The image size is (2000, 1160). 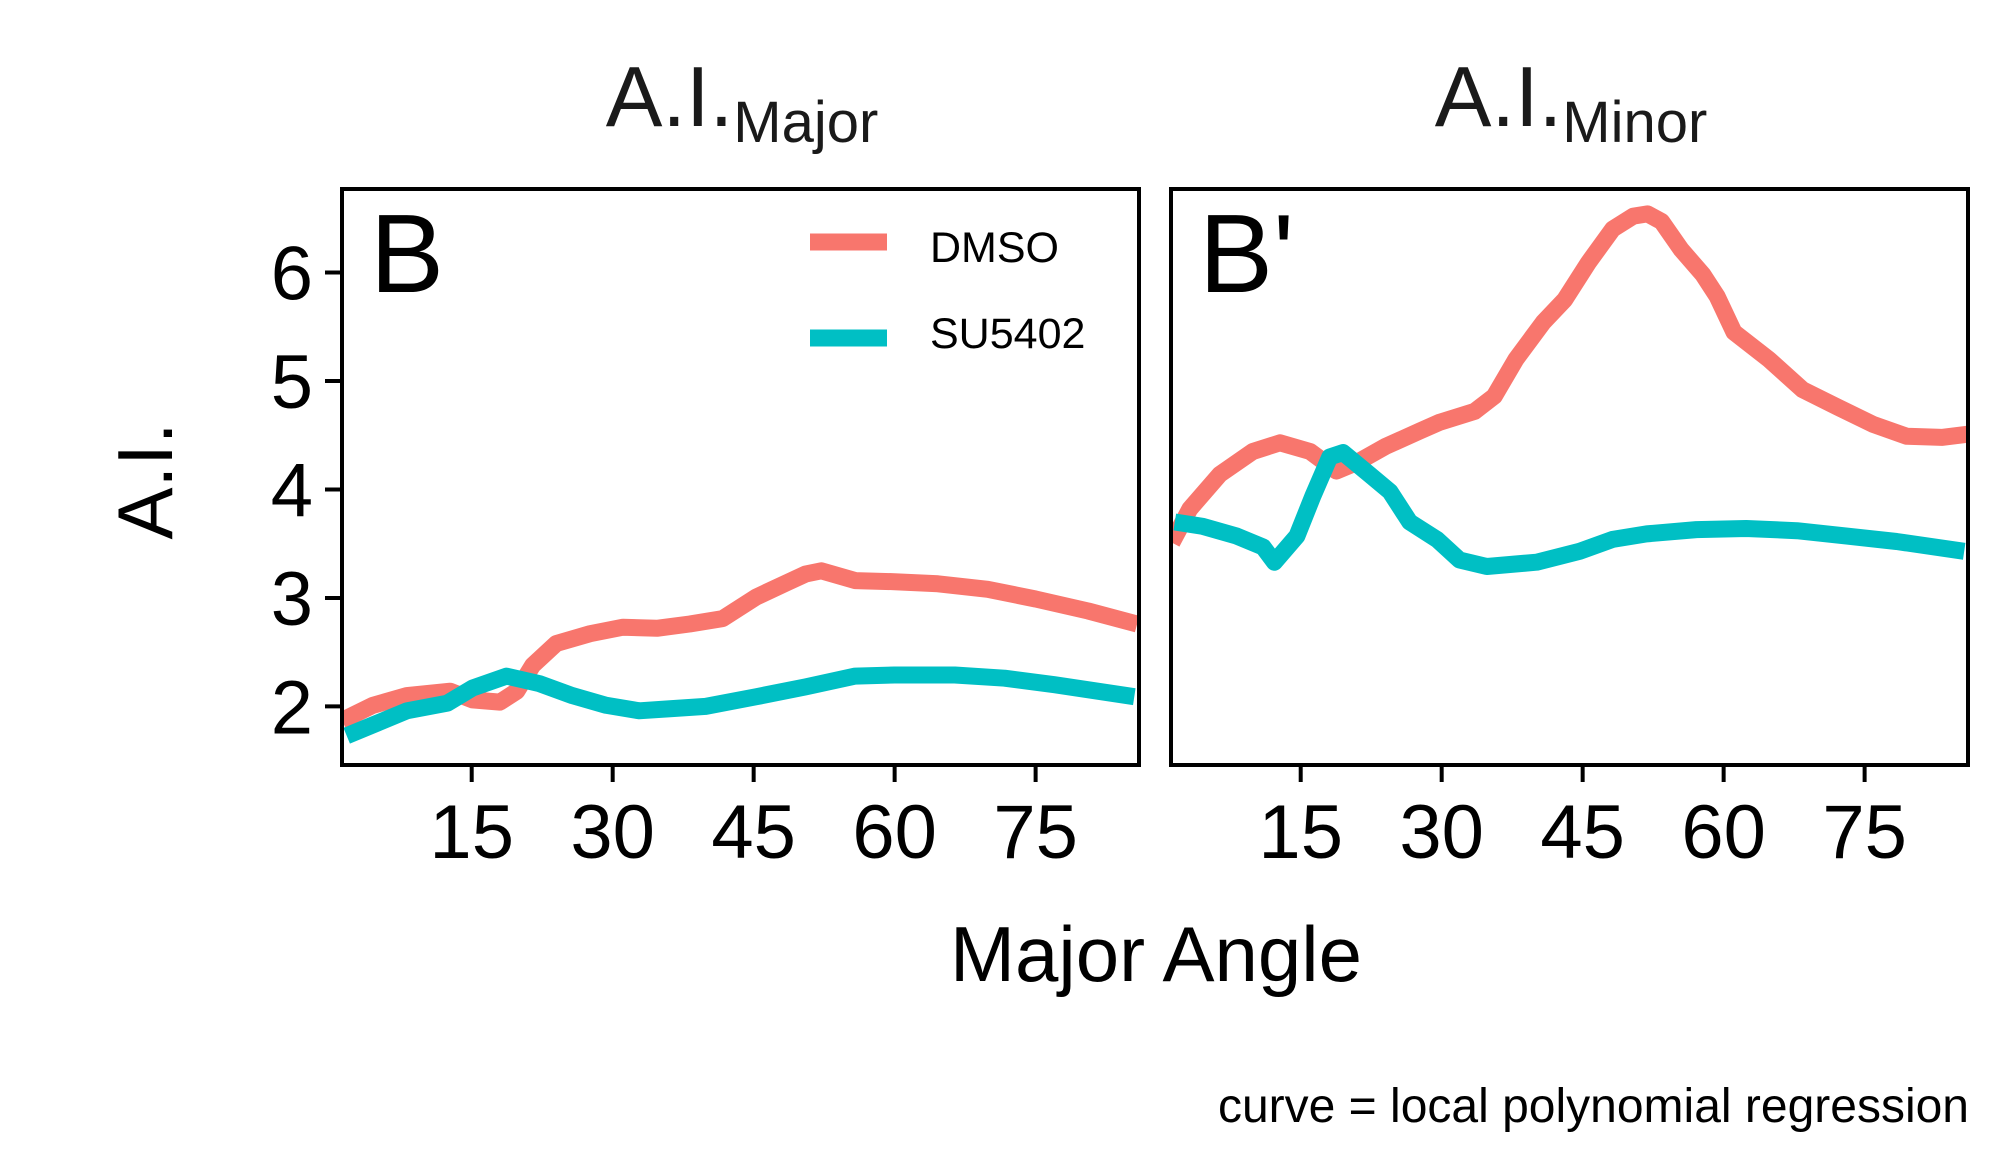 What do you see at coordinates (407, 254) in the screenshot?
I see `panel-left-tag: B` at bounding box center [407, 254].